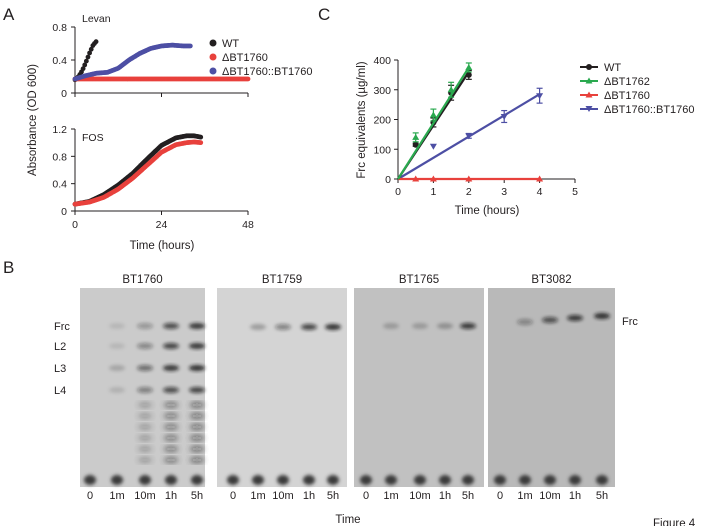 The image size is (727, 526). Describe the element at coordinates (589, 67) in the screenshot. I see `legend-c-wt-marker` at that location.